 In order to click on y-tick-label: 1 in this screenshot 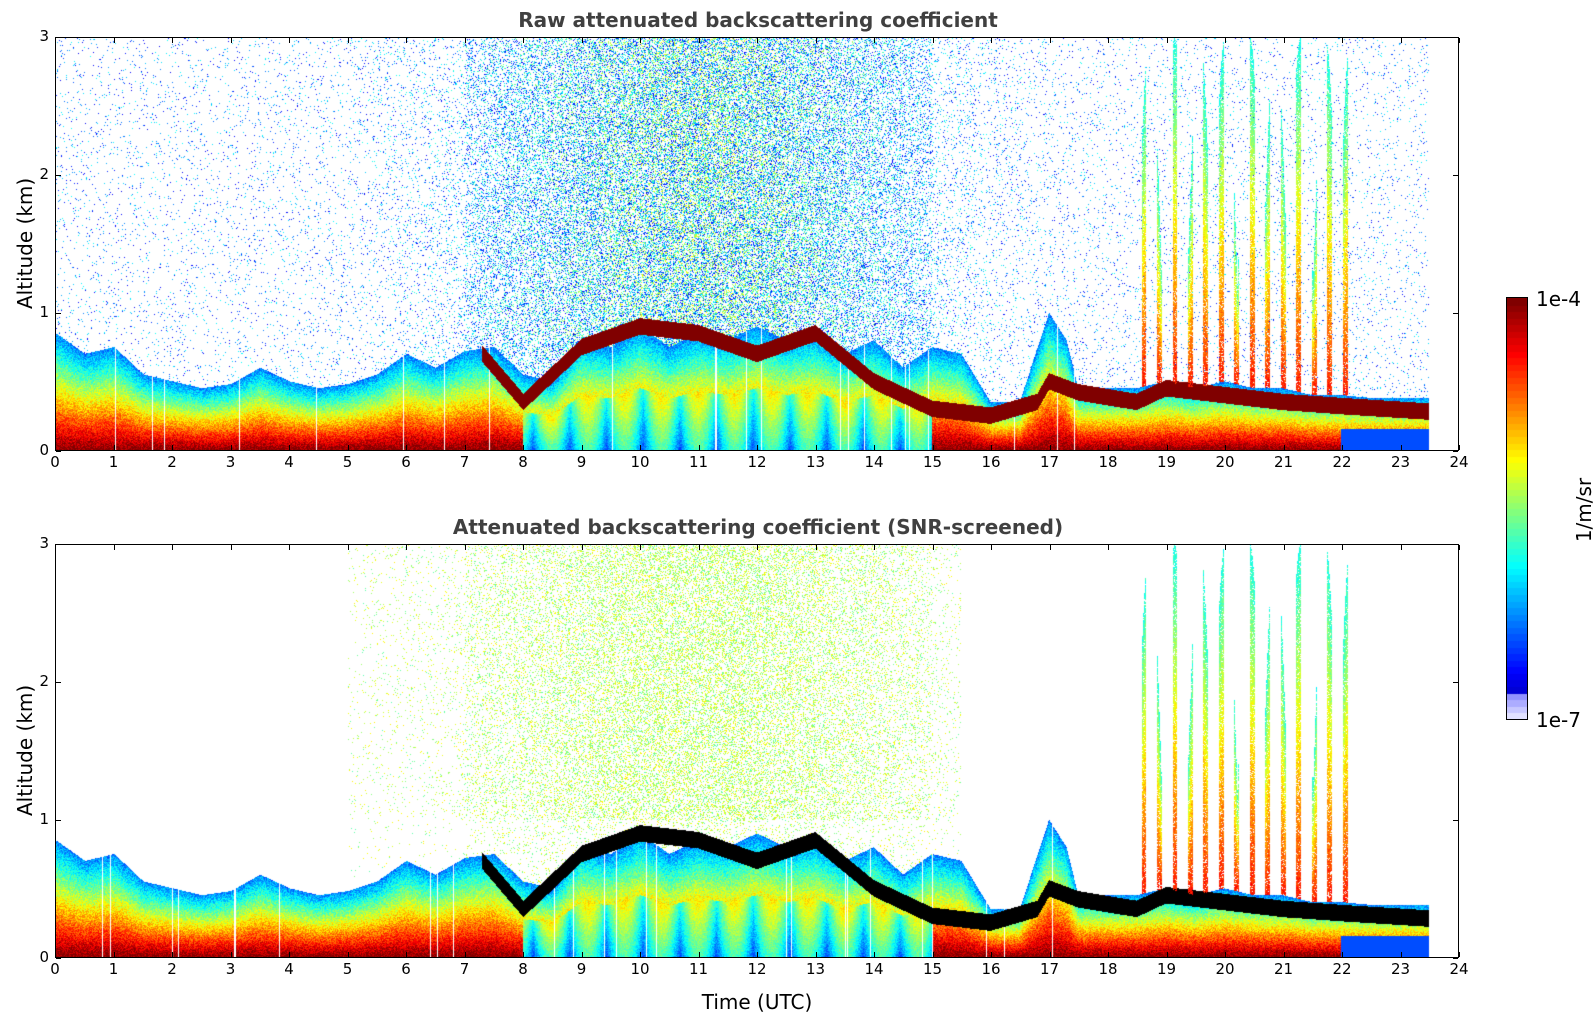, I will do `click(44, 819)`.